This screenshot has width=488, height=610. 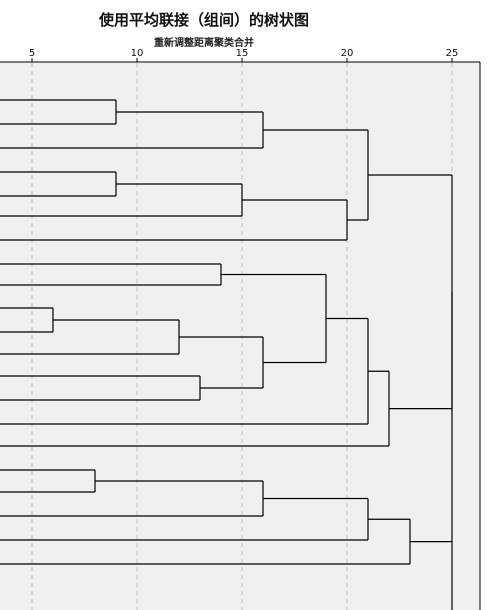 What do you see at coordinates (203, 20) in the screenshot?
I see `chart-title: 使用平均联接（组间）的树状图` at bounding box center [203, 20].